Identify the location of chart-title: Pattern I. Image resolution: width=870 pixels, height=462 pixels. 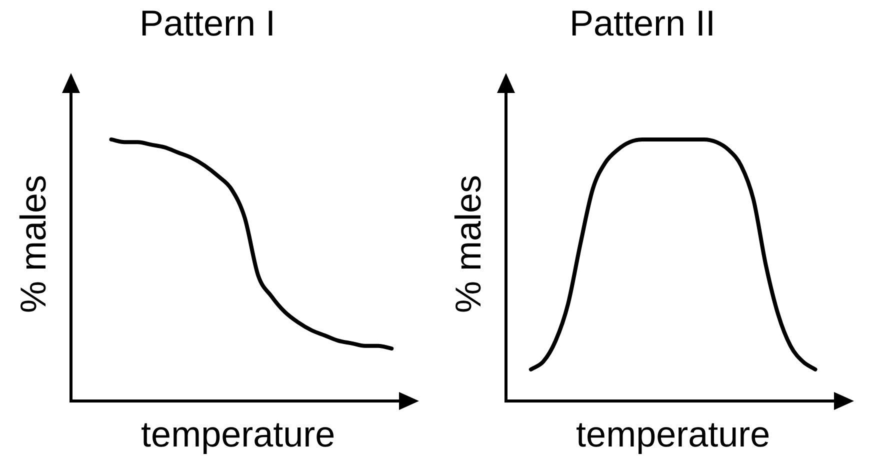
(207, 23).